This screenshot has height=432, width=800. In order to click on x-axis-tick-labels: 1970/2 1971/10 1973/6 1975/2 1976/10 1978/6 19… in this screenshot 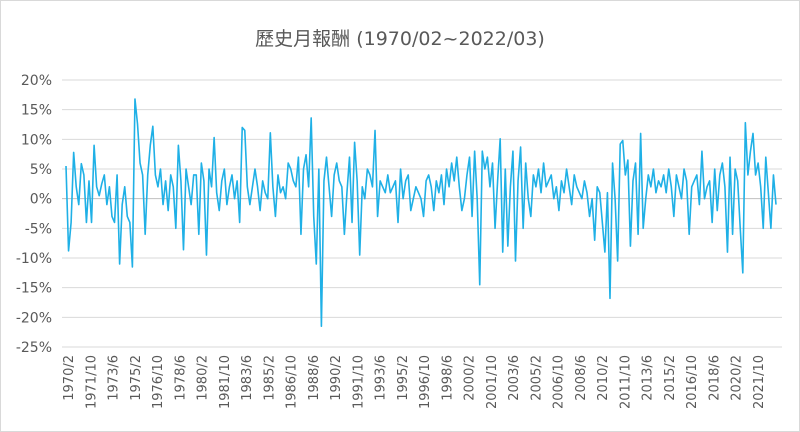, I will do `click(414, 382)`.